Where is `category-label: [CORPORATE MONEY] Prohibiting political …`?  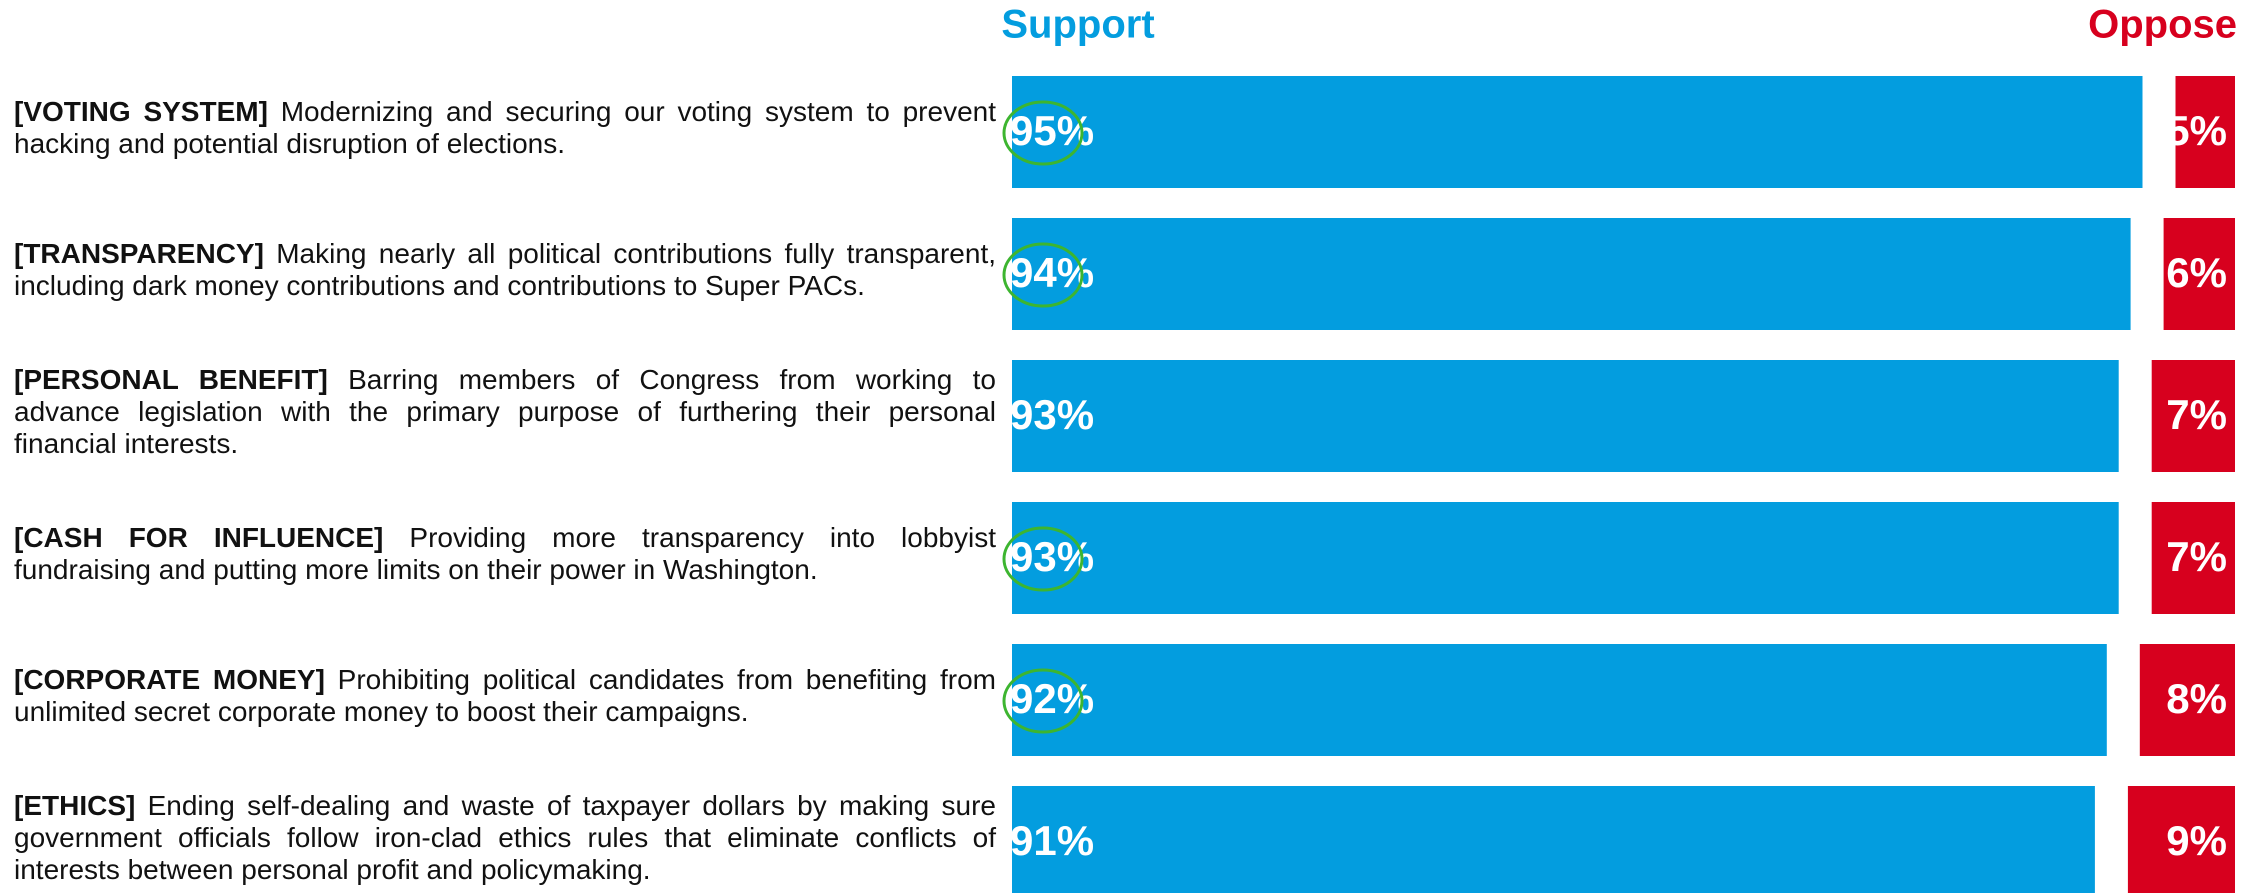
category-label: [CORPORATE MONEY] Prohibiting political … is located at coordinates (505, 696).